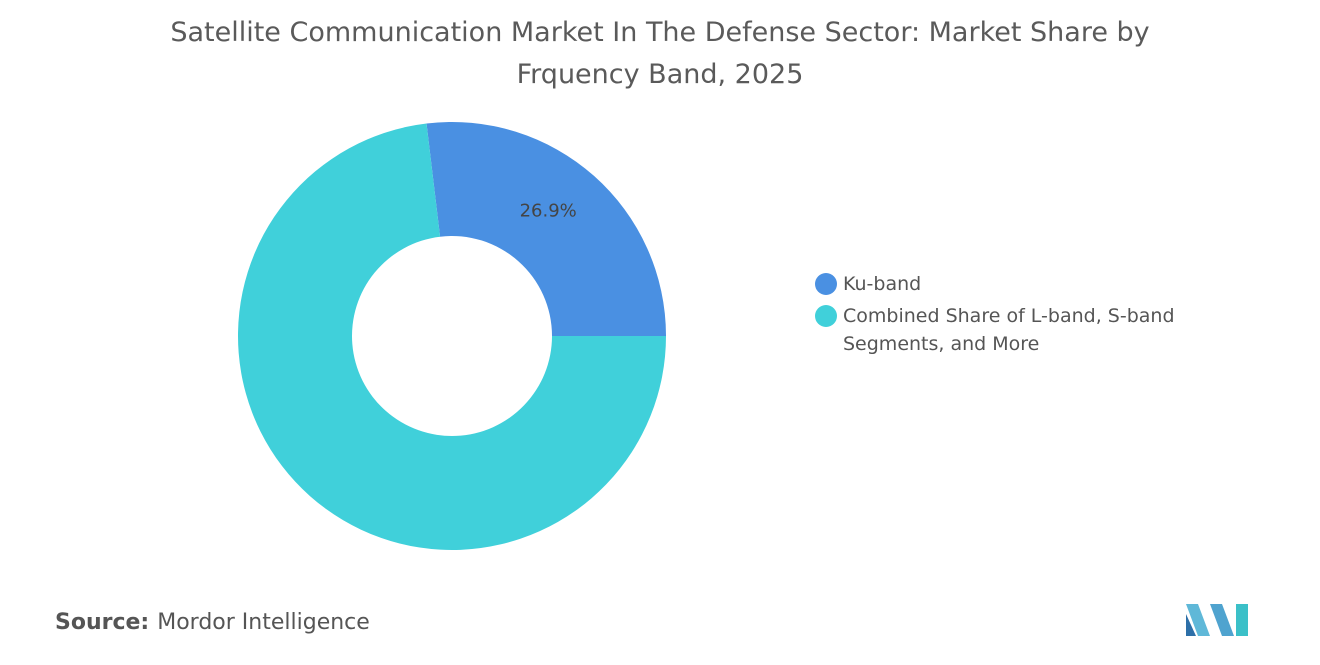 This screenshot has width=1320, height=665. I want to click on donut-slice, so click(546, 229).